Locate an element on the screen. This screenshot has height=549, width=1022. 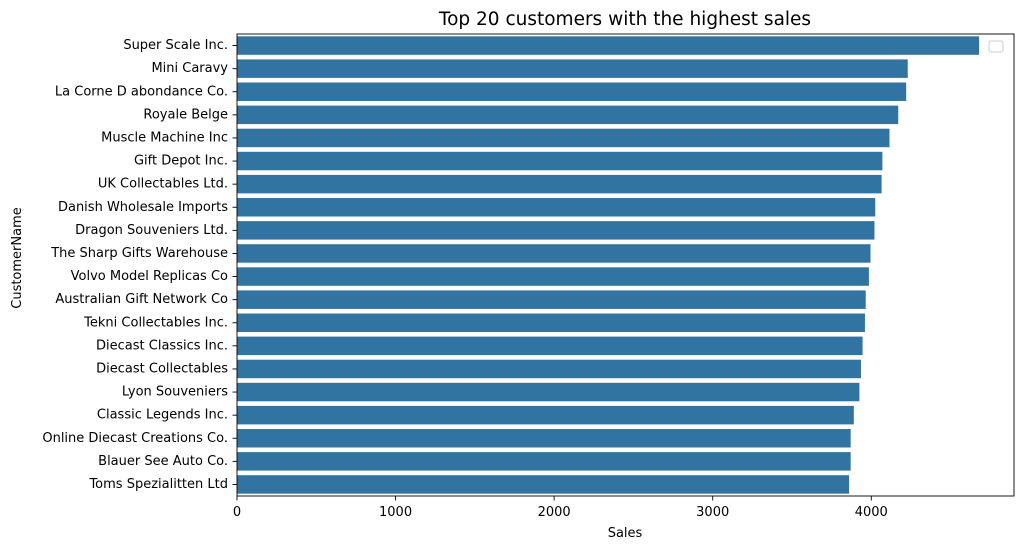
y-tick-label: Dragon Souveniers Ltd. is located at coordinates (151, 230).